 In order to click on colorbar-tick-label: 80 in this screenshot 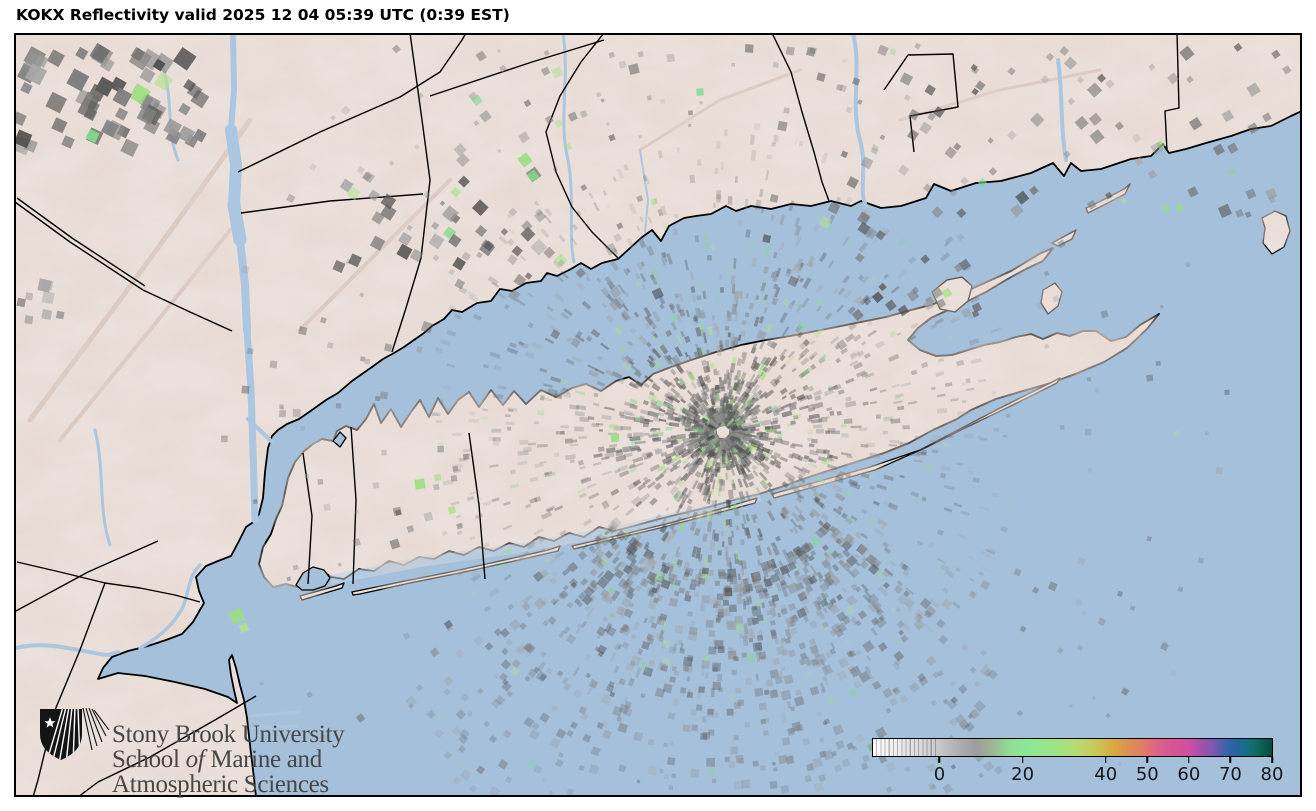, I will do `click(1272, 774)`.